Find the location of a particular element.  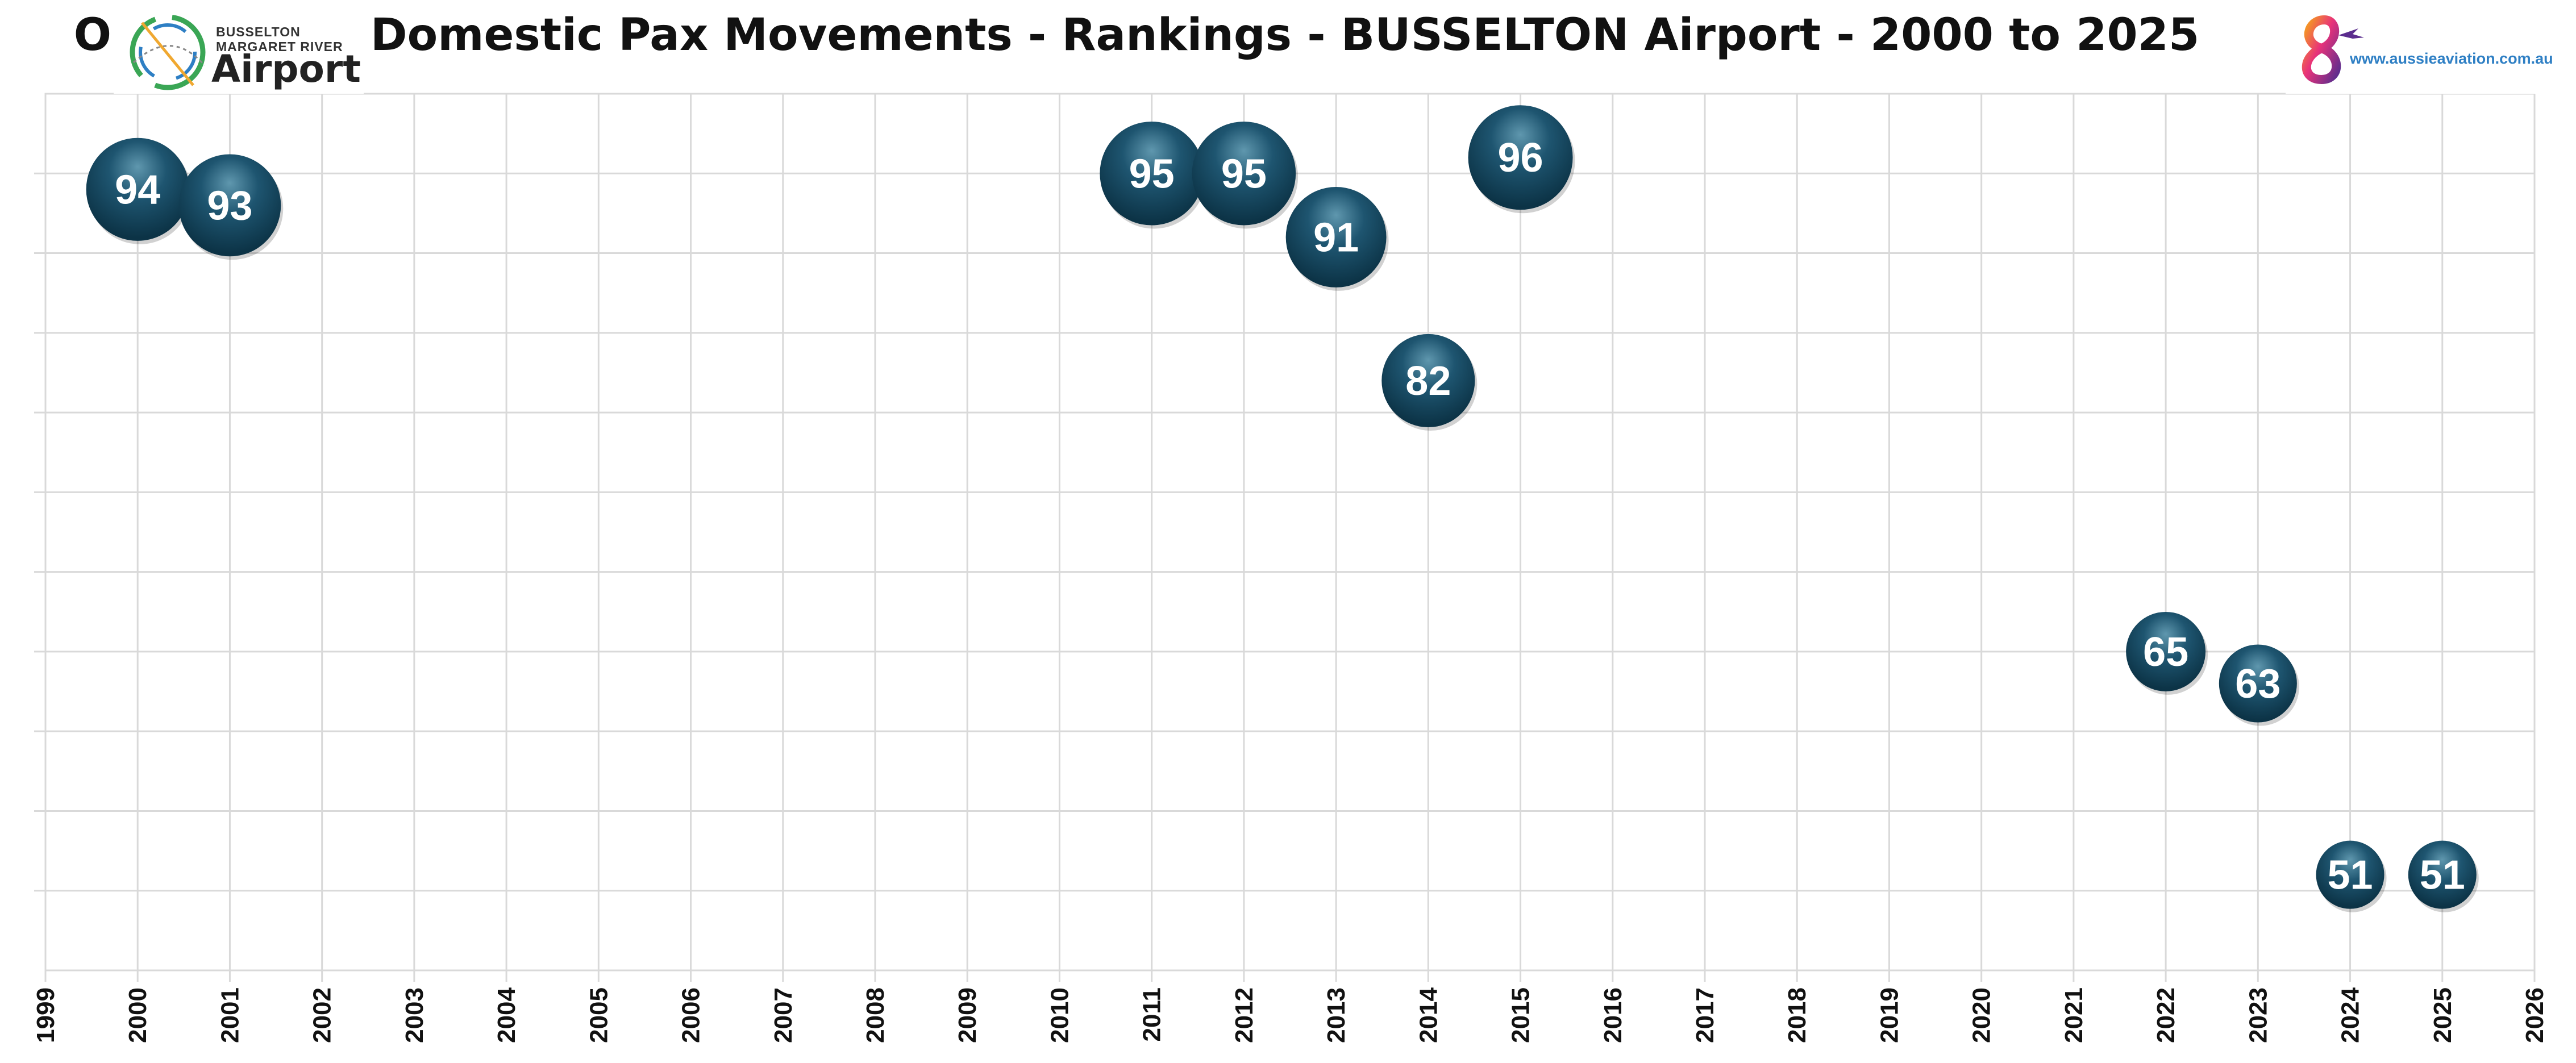

x-tick-label: 2019 is located at coordinates (1889, 1015).